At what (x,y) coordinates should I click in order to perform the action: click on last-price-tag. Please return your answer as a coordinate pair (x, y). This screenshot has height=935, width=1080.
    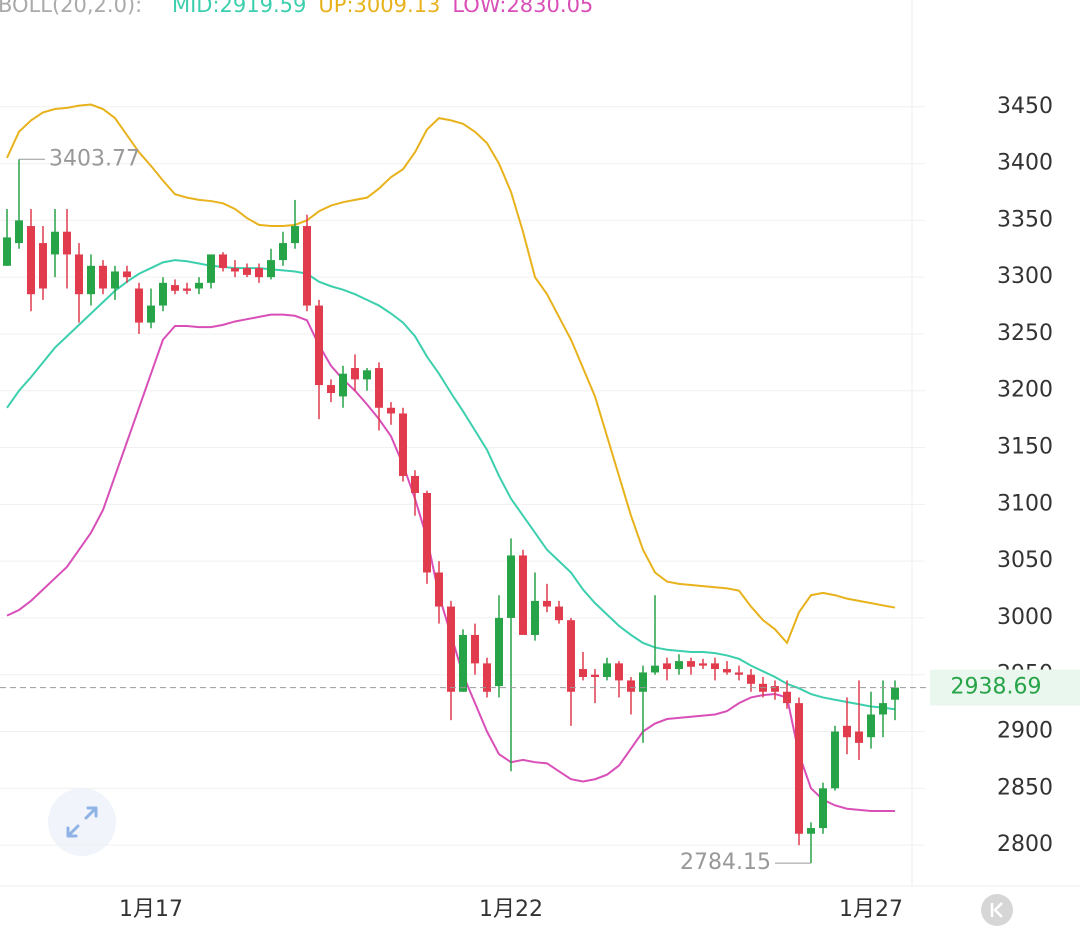
    Looking at the image, I should click on (1005, 687).